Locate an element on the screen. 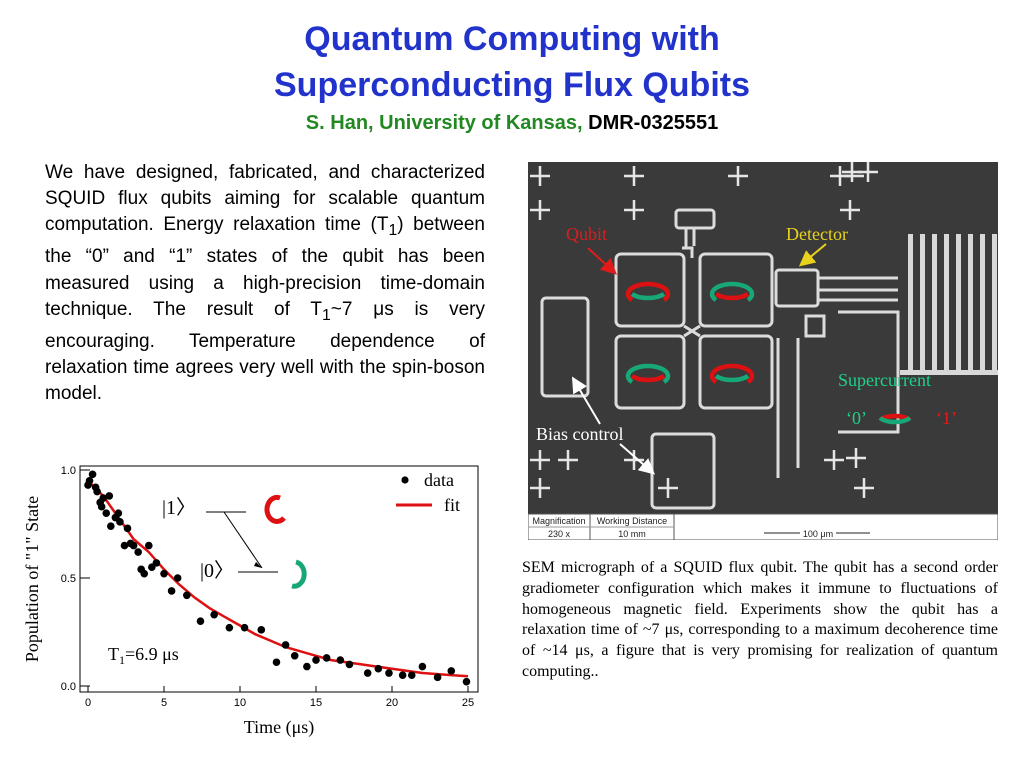  ket-0-label: |0〉 is located at coordinates (217, 571).